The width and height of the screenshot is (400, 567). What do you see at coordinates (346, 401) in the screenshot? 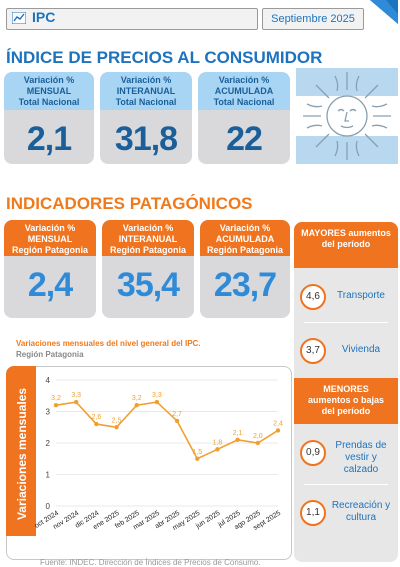
I see `menores-header: MENORES aumentos o bajas del período` at bounding box center [346, 401].